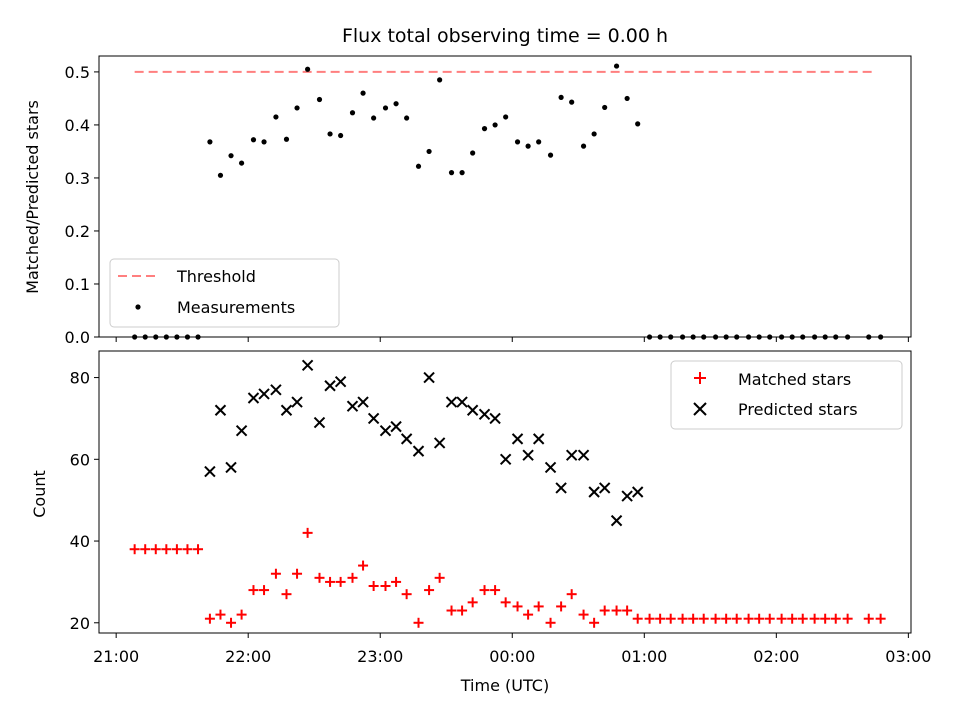 The height and width of the screenshot is (720, 960). What do you see at coordinates (380, 656) in the screenshot?
I see `x-tick-label: 23:00` at bounding box center [380, 656].